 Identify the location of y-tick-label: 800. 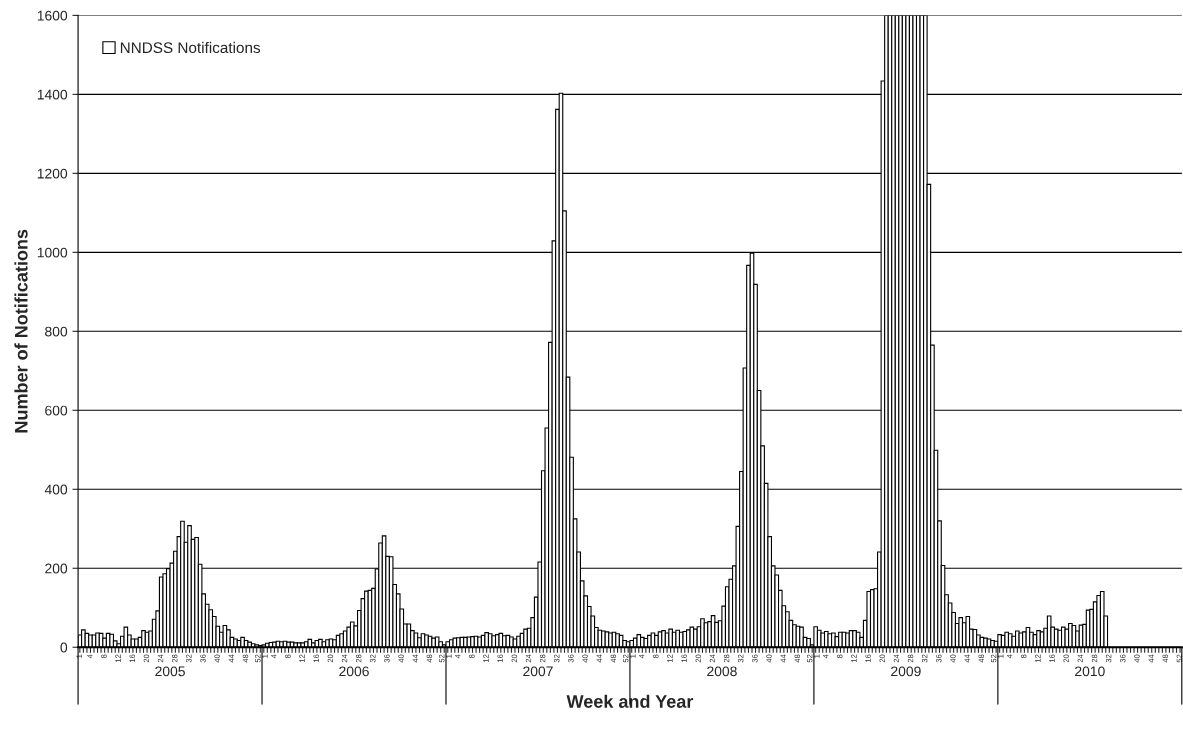
(56, 331).